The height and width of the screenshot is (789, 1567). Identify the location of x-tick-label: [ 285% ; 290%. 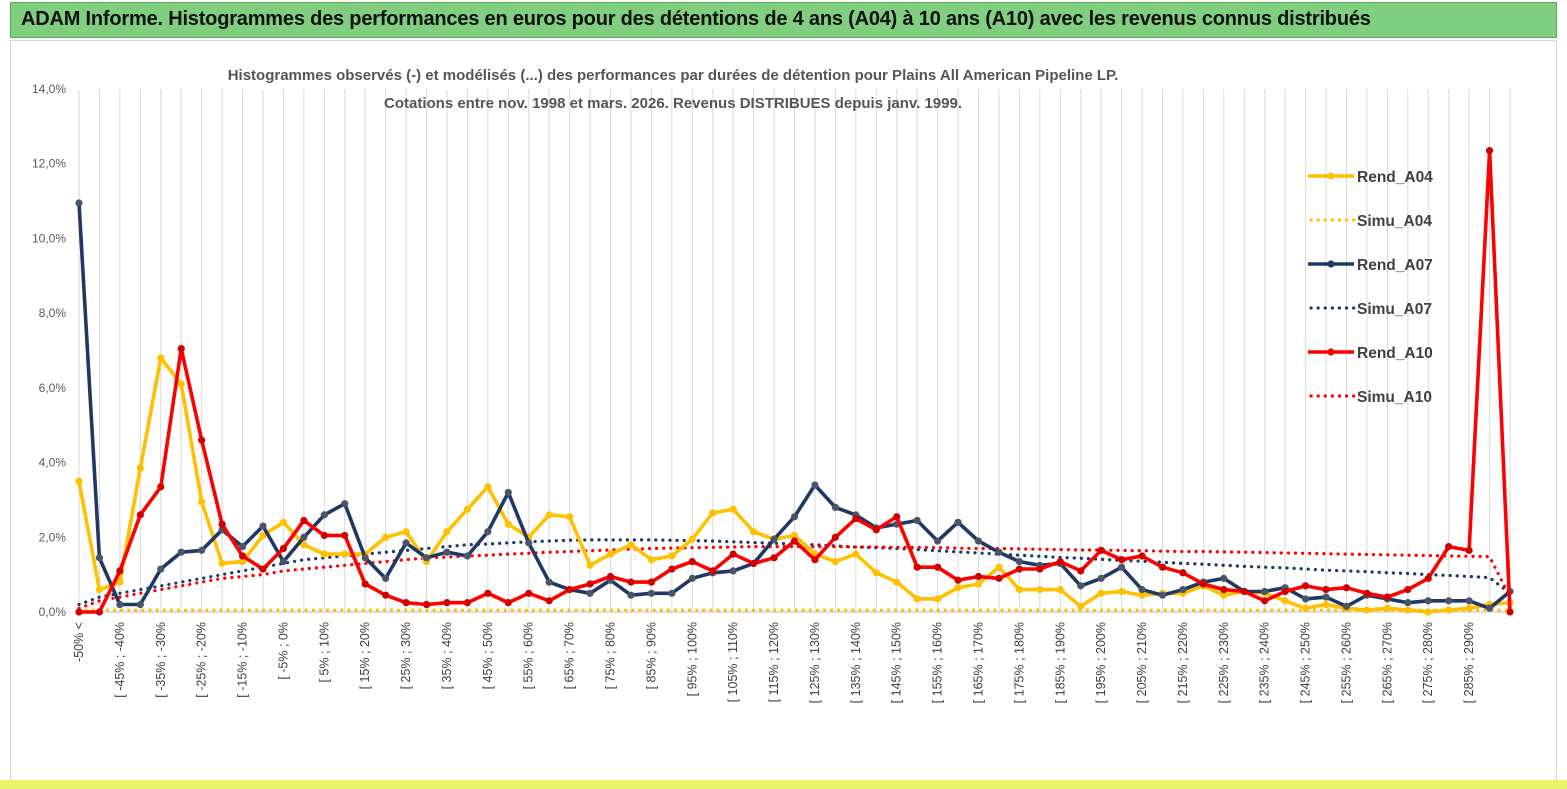
(1469, 662).